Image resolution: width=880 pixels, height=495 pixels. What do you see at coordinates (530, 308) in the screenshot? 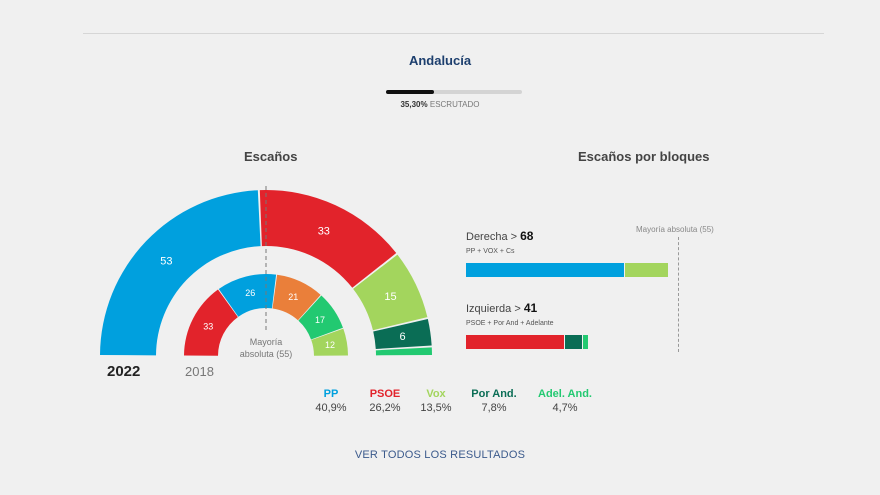
I see `block-left-total: 41` at bounding box center [530, 308].